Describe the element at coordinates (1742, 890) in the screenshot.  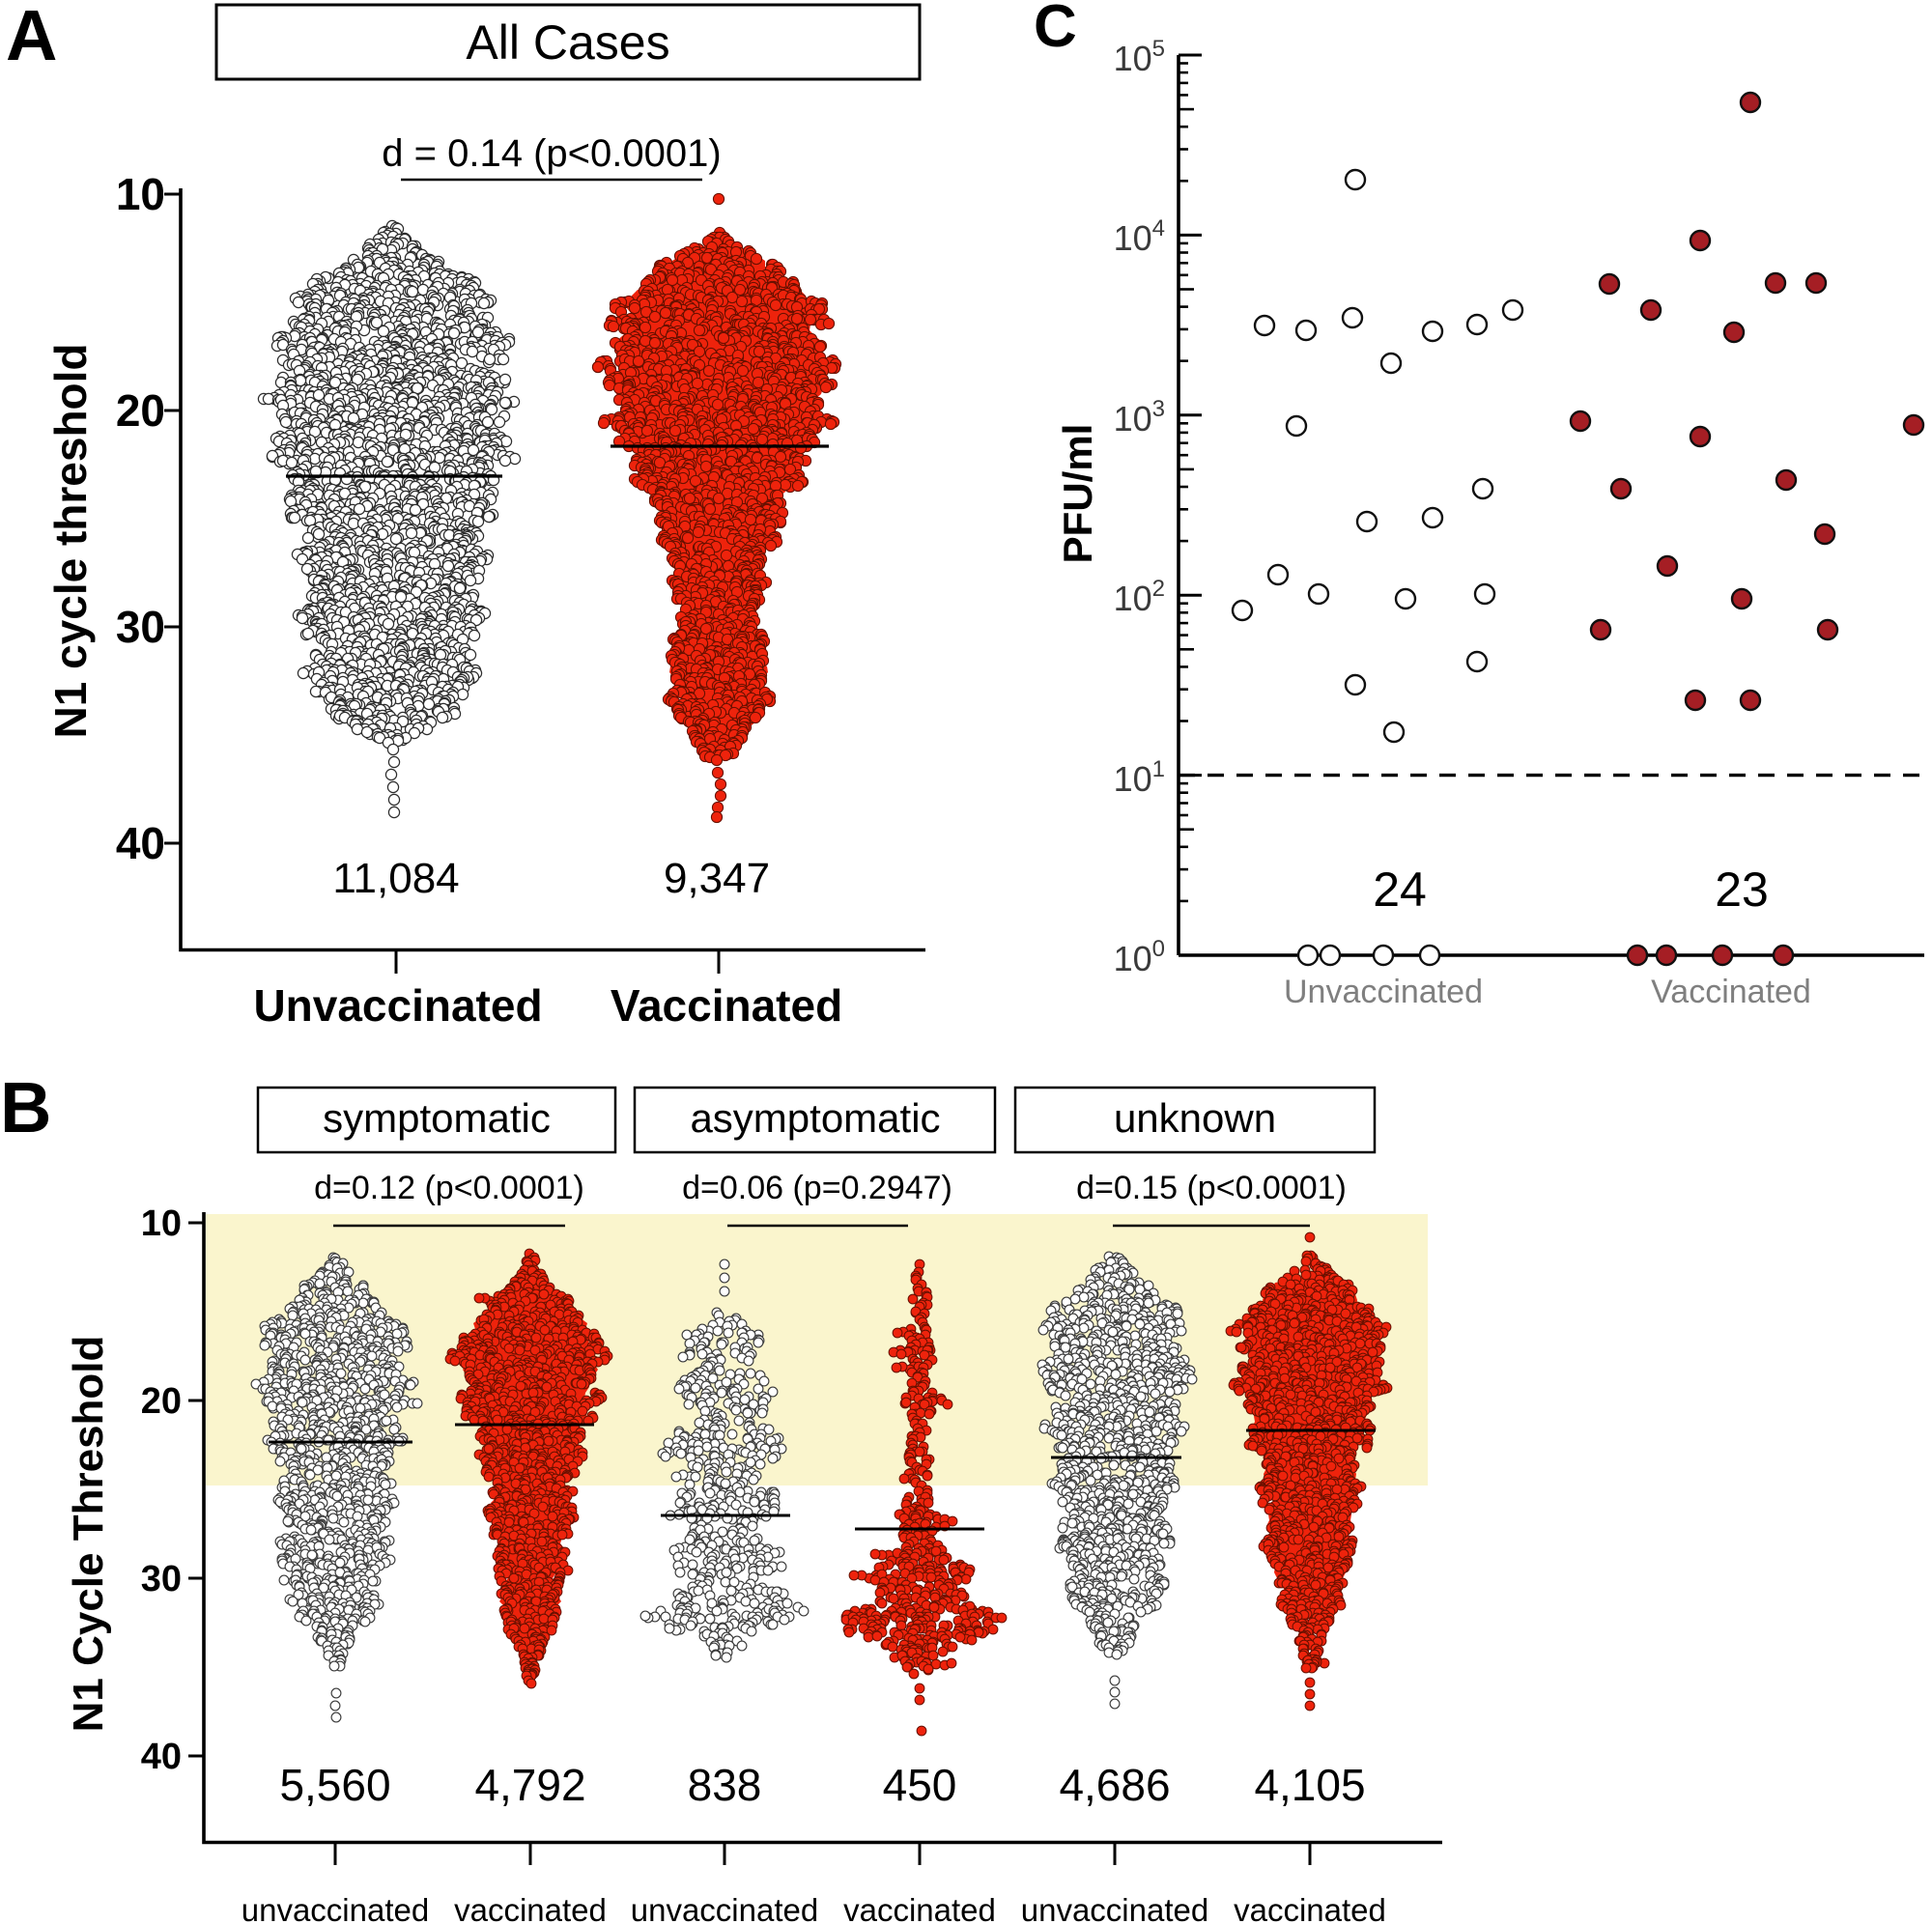
I see `svg-text: 23` at that location.